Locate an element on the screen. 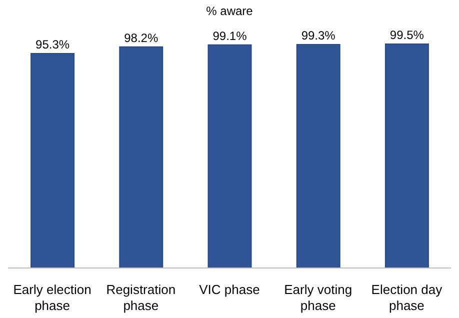 The image size is (459, 318). x-tick-label: VIC phase is located at coordinates (229, 289).